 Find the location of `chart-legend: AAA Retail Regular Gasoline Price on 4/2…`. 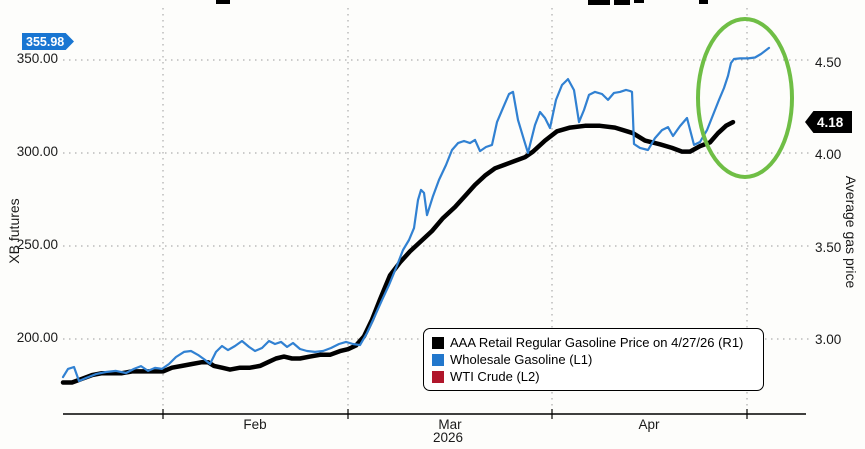

chart-legend: AAA Retail Regular Gasoline Price on 4/2… is located at coordinates (593, 359).